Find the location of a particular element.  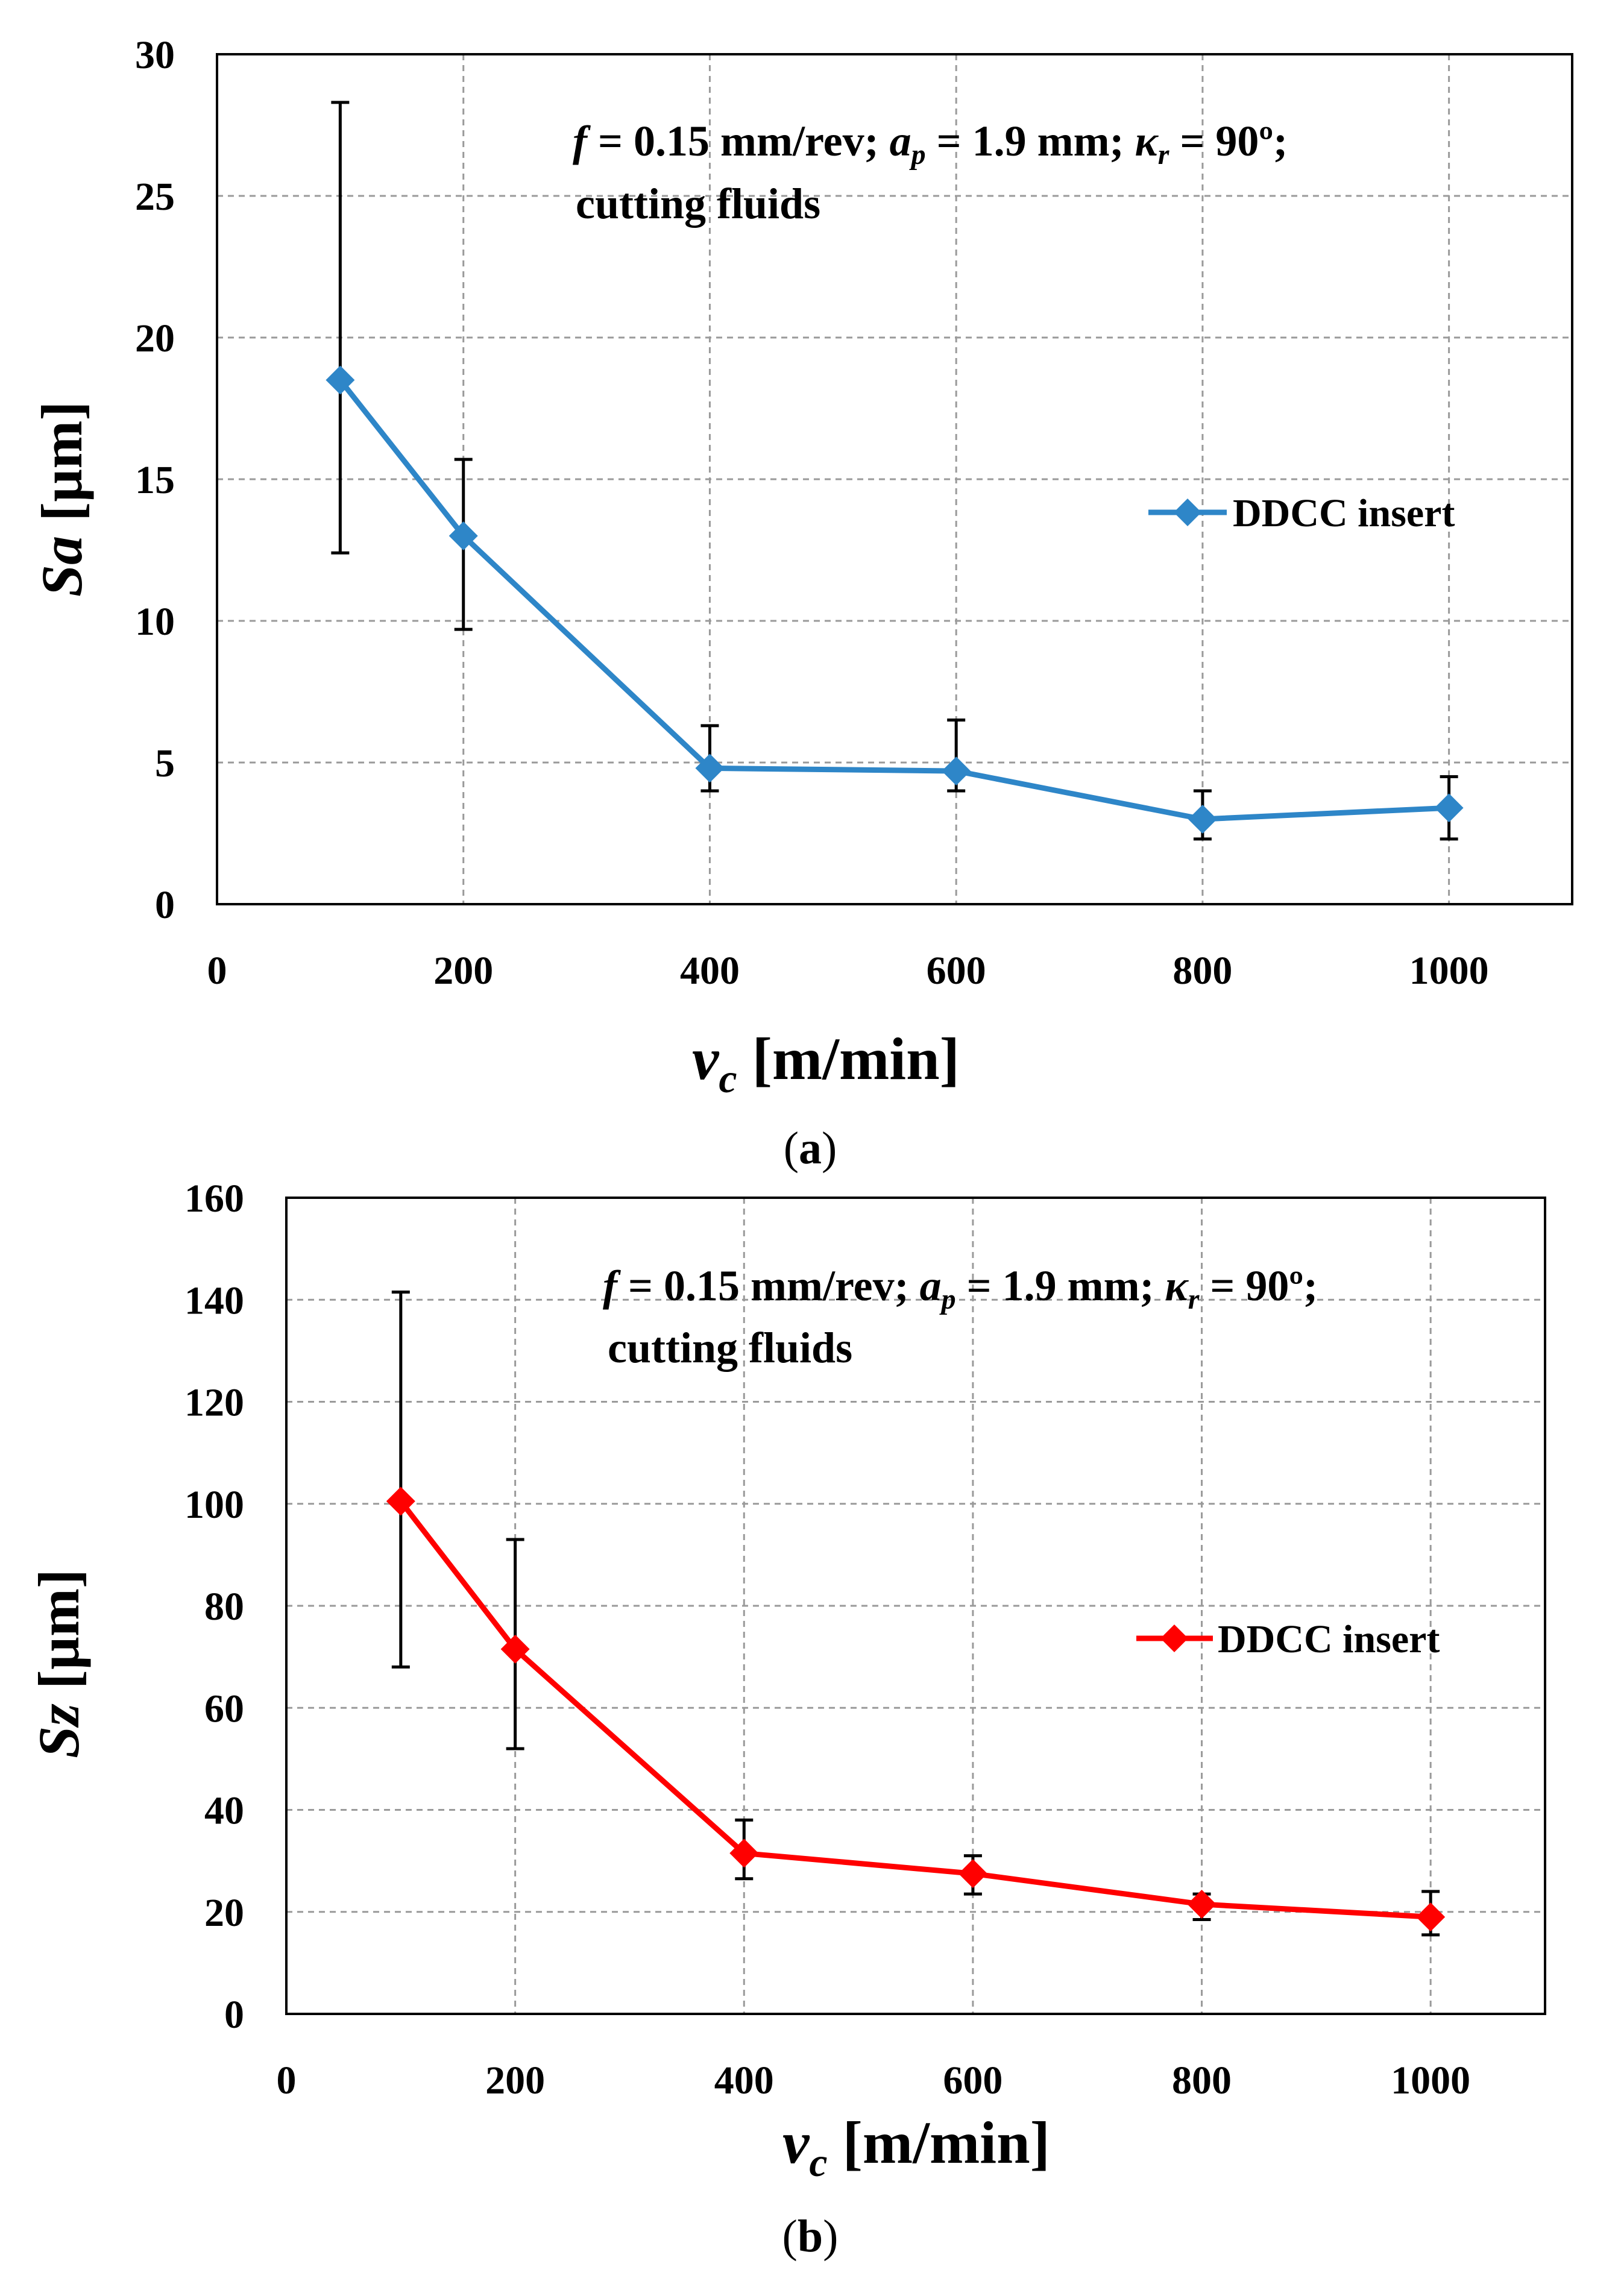

chart-b-x-tick-label: 1000 is located at coordinates (1431, 2081).